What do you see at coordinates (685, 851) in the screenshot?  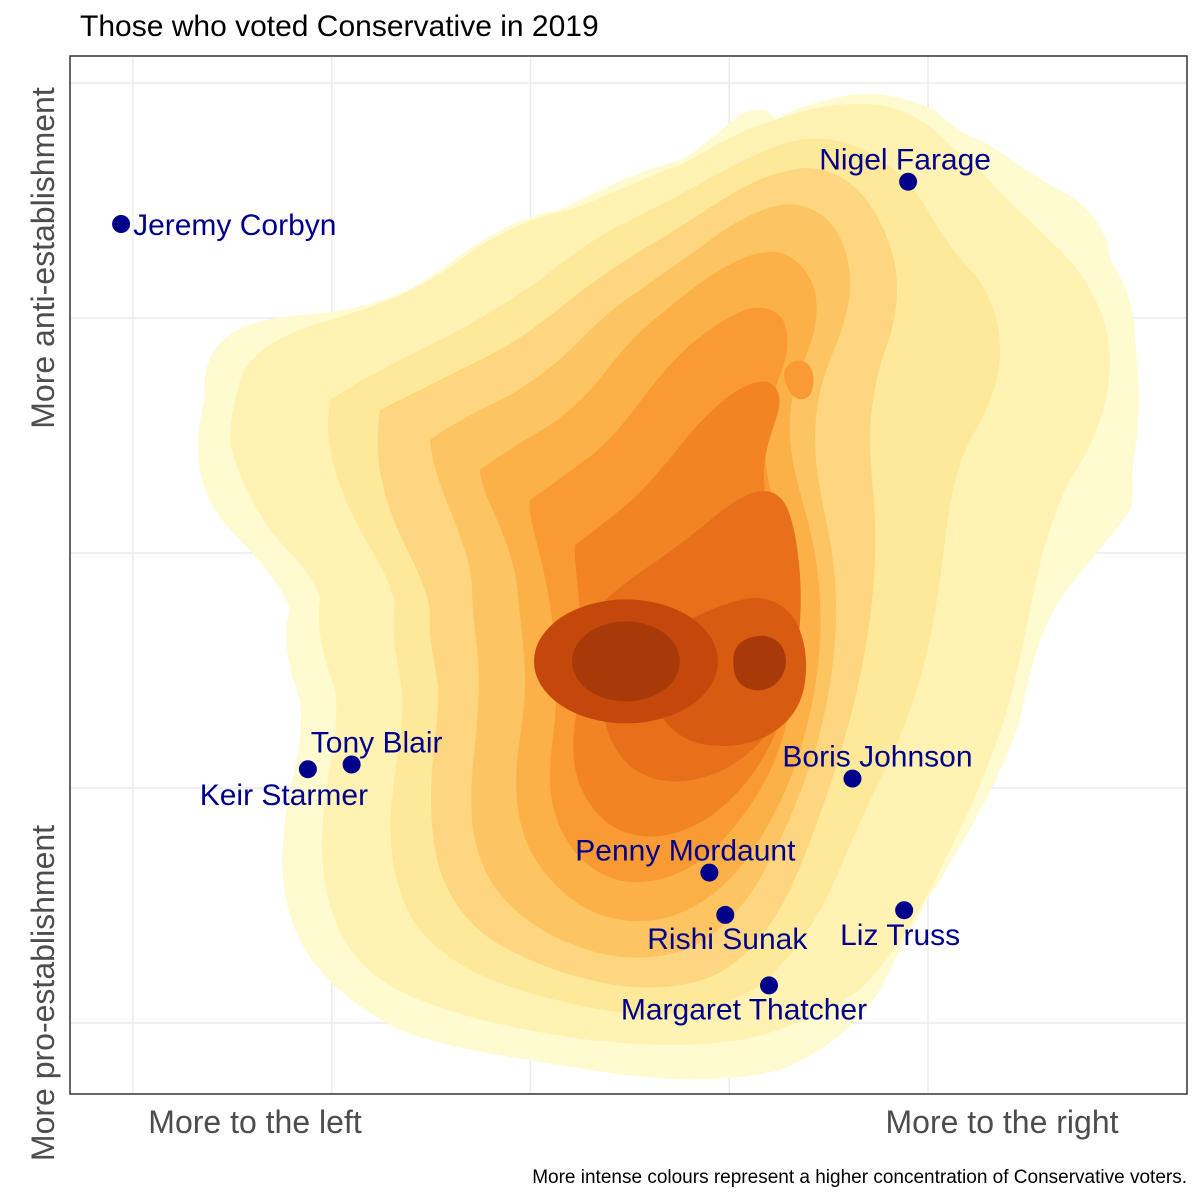 I see `point-label-penny-mordaunt: Penny Mordaunt` at bounding box center [685, 851].